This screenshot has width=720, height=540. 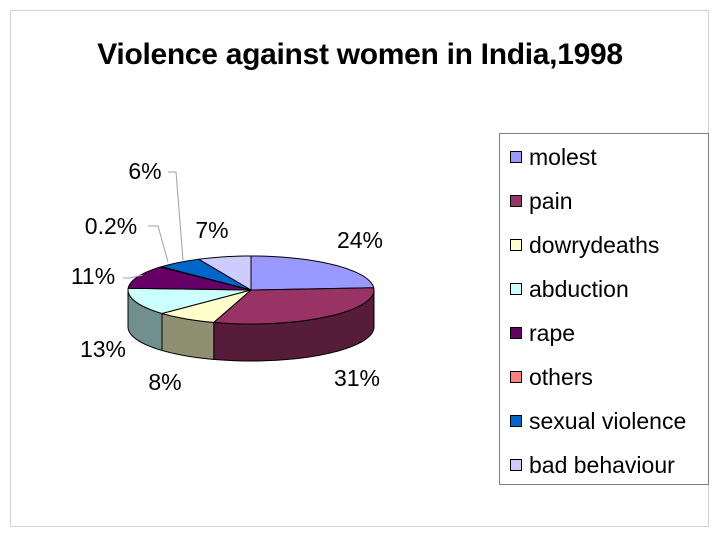 I want to click on legend-label: dowrydeaths, so click(x=594, y=244).